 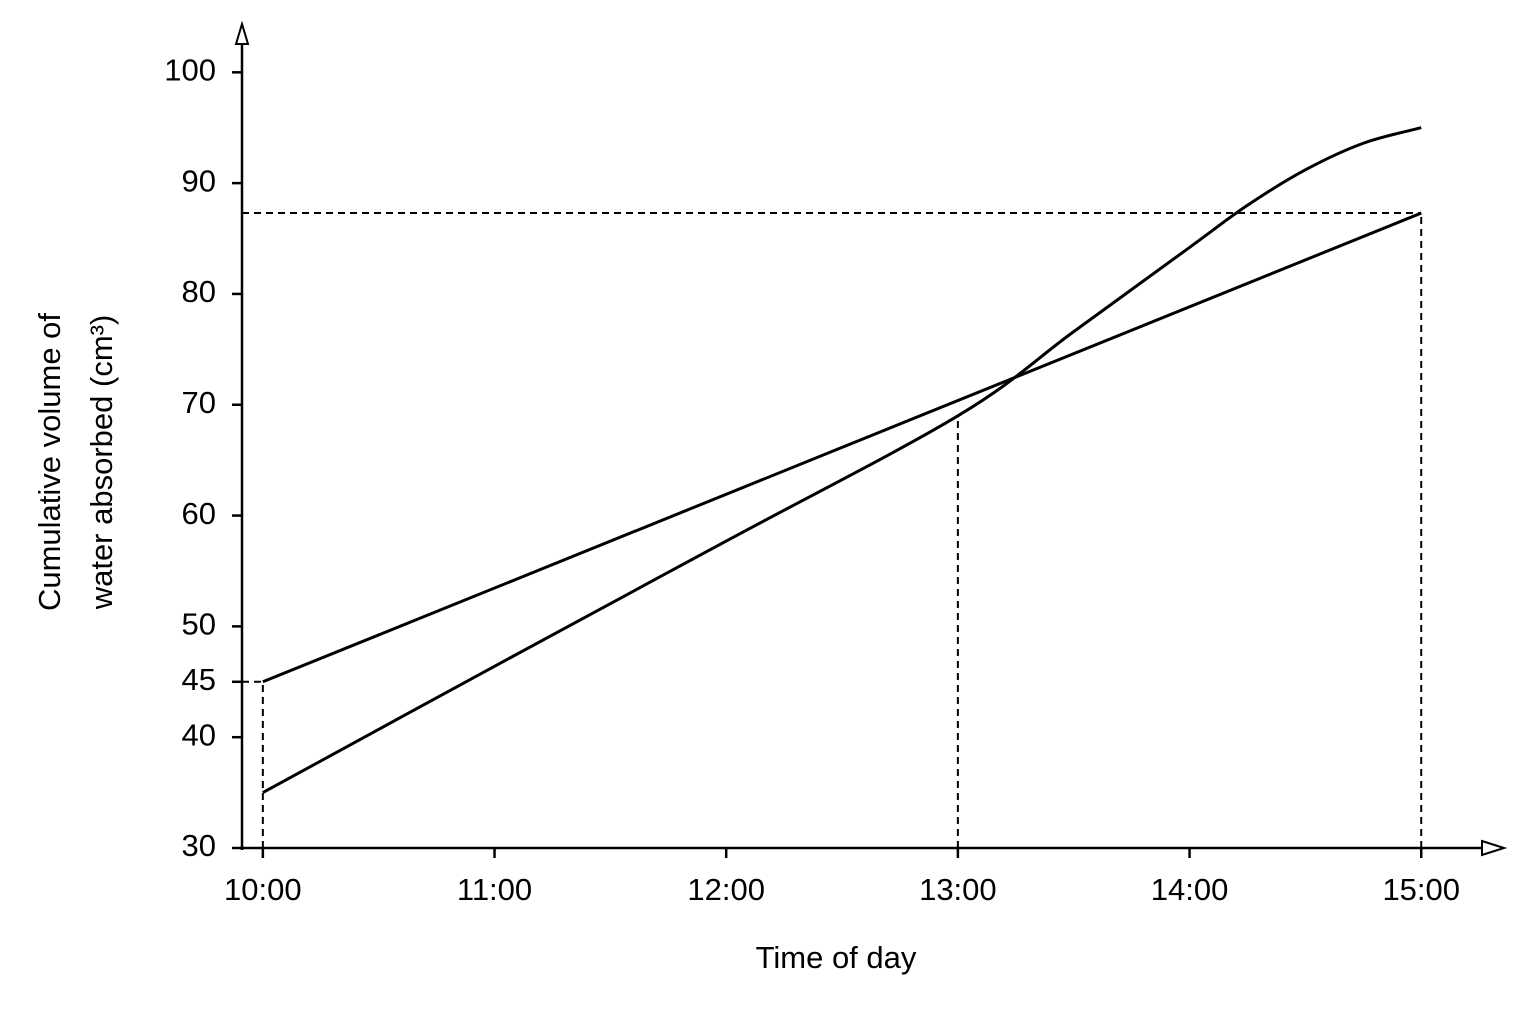 I want to click on x-tick-label: 15:00, so click(x=1421, y=889).